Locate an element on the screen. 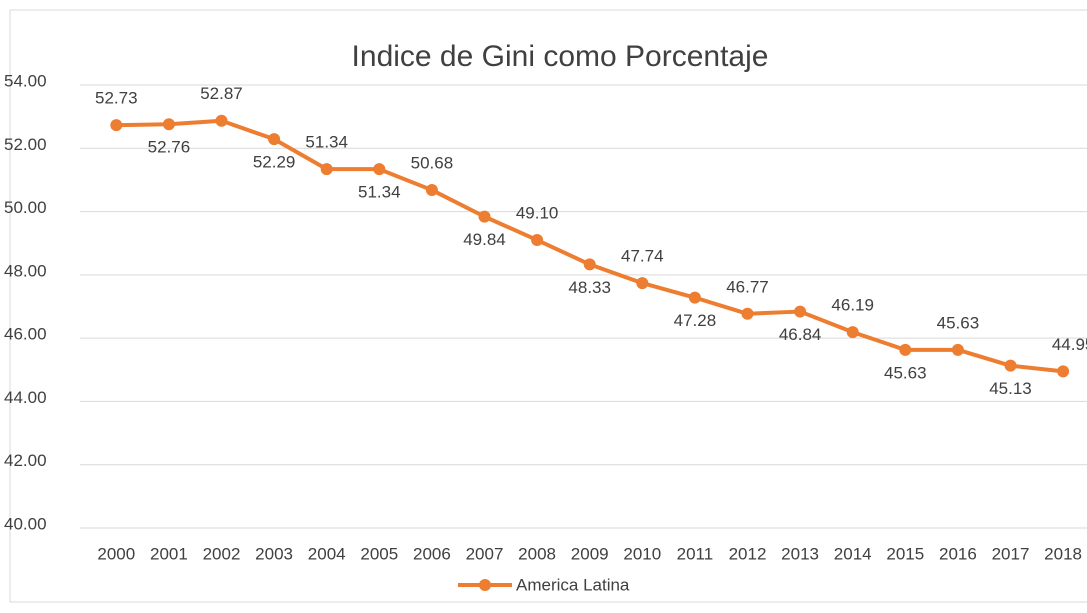  x-tick-label: 2011 is located at coordinates (695, 553).